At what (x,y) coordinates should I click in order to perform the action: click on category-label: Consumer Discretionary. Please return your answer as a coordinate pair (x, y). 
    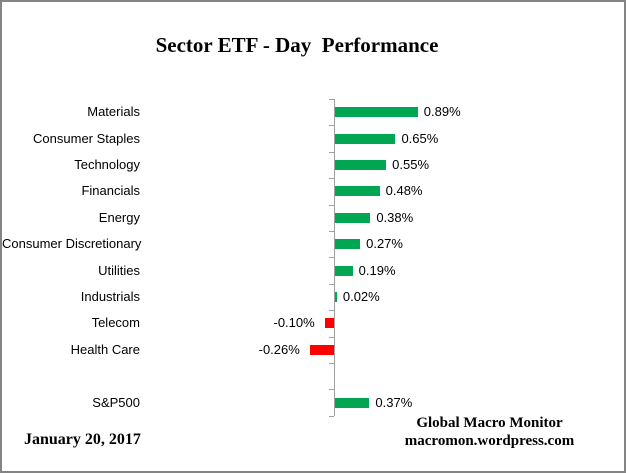
    Looking at the image, I should click on (72, 244).